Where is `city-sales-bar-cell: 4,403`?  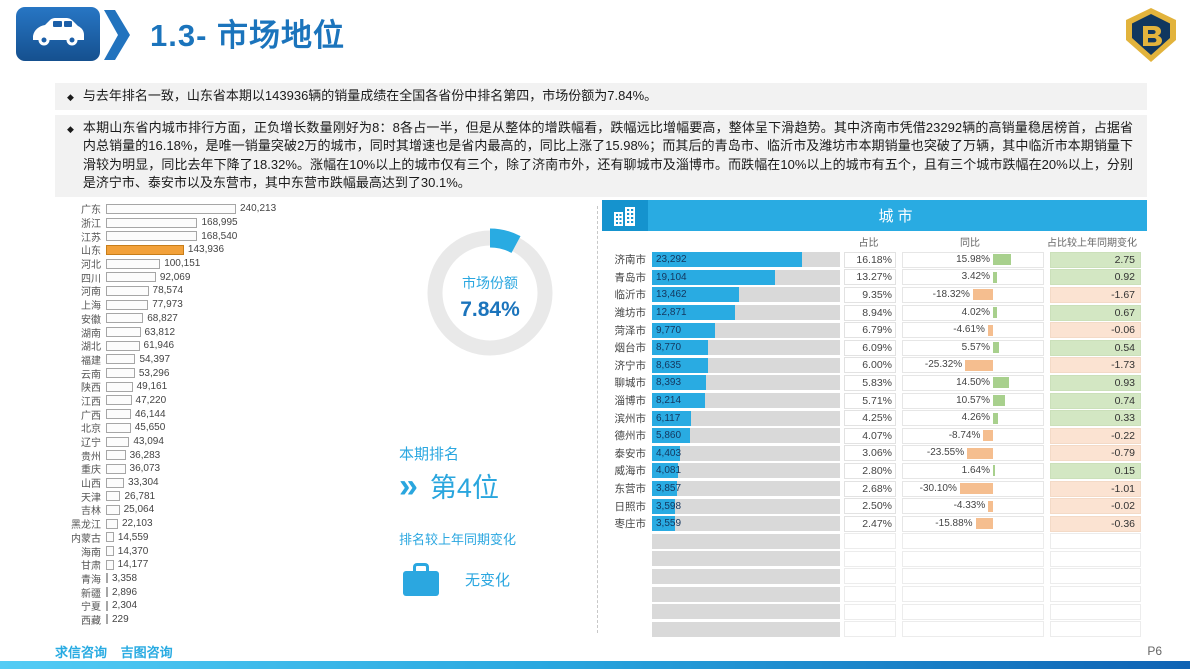
city-sales-bar-cell: 4,403 is located at coordinates (746, 453).